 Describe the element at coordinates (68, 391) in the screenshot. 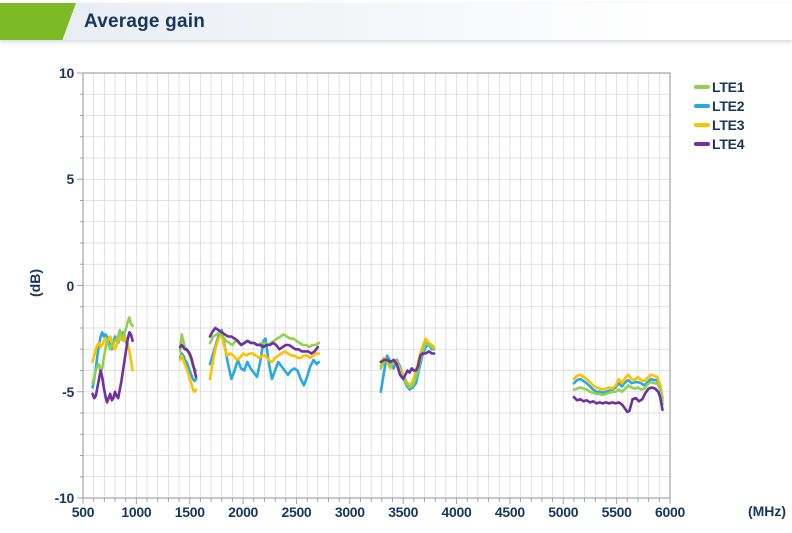

I see `y-tick-label--5: -5` at that location.